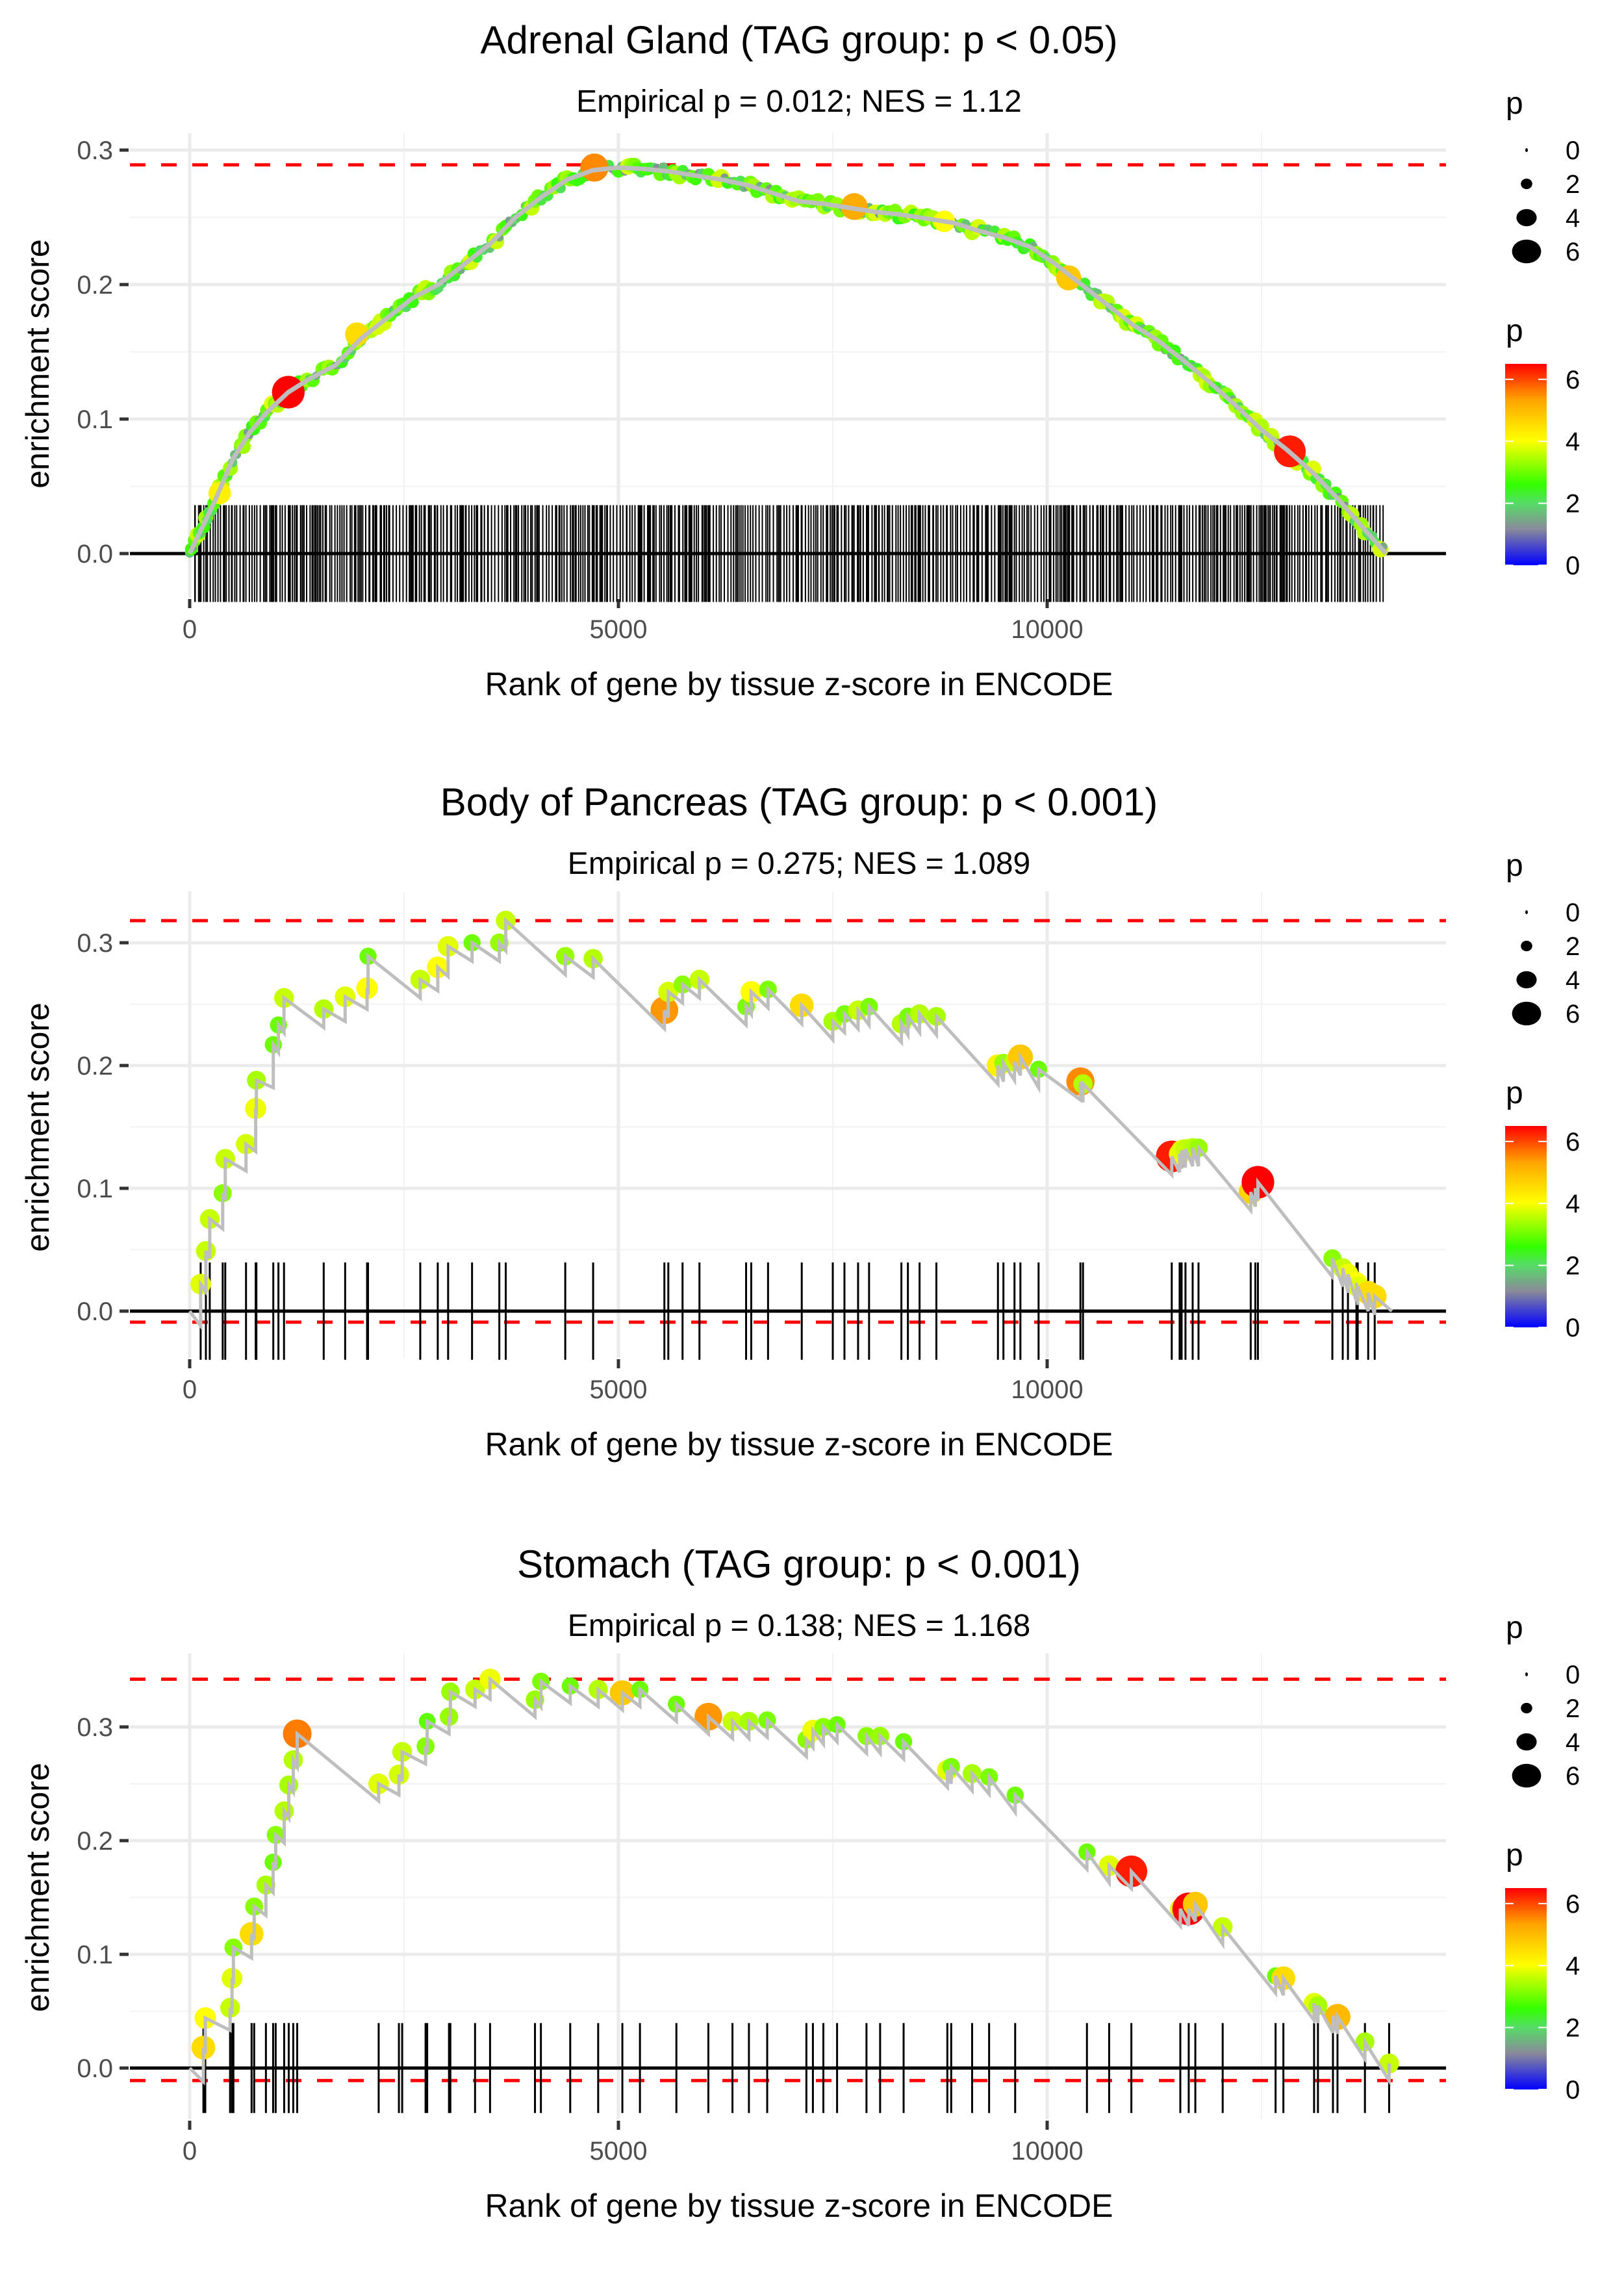 This screenshot has height=2274, width=1624. I want to click on chart-title: Stomach (TAG group: p < 0.001), so click(799, 1564).